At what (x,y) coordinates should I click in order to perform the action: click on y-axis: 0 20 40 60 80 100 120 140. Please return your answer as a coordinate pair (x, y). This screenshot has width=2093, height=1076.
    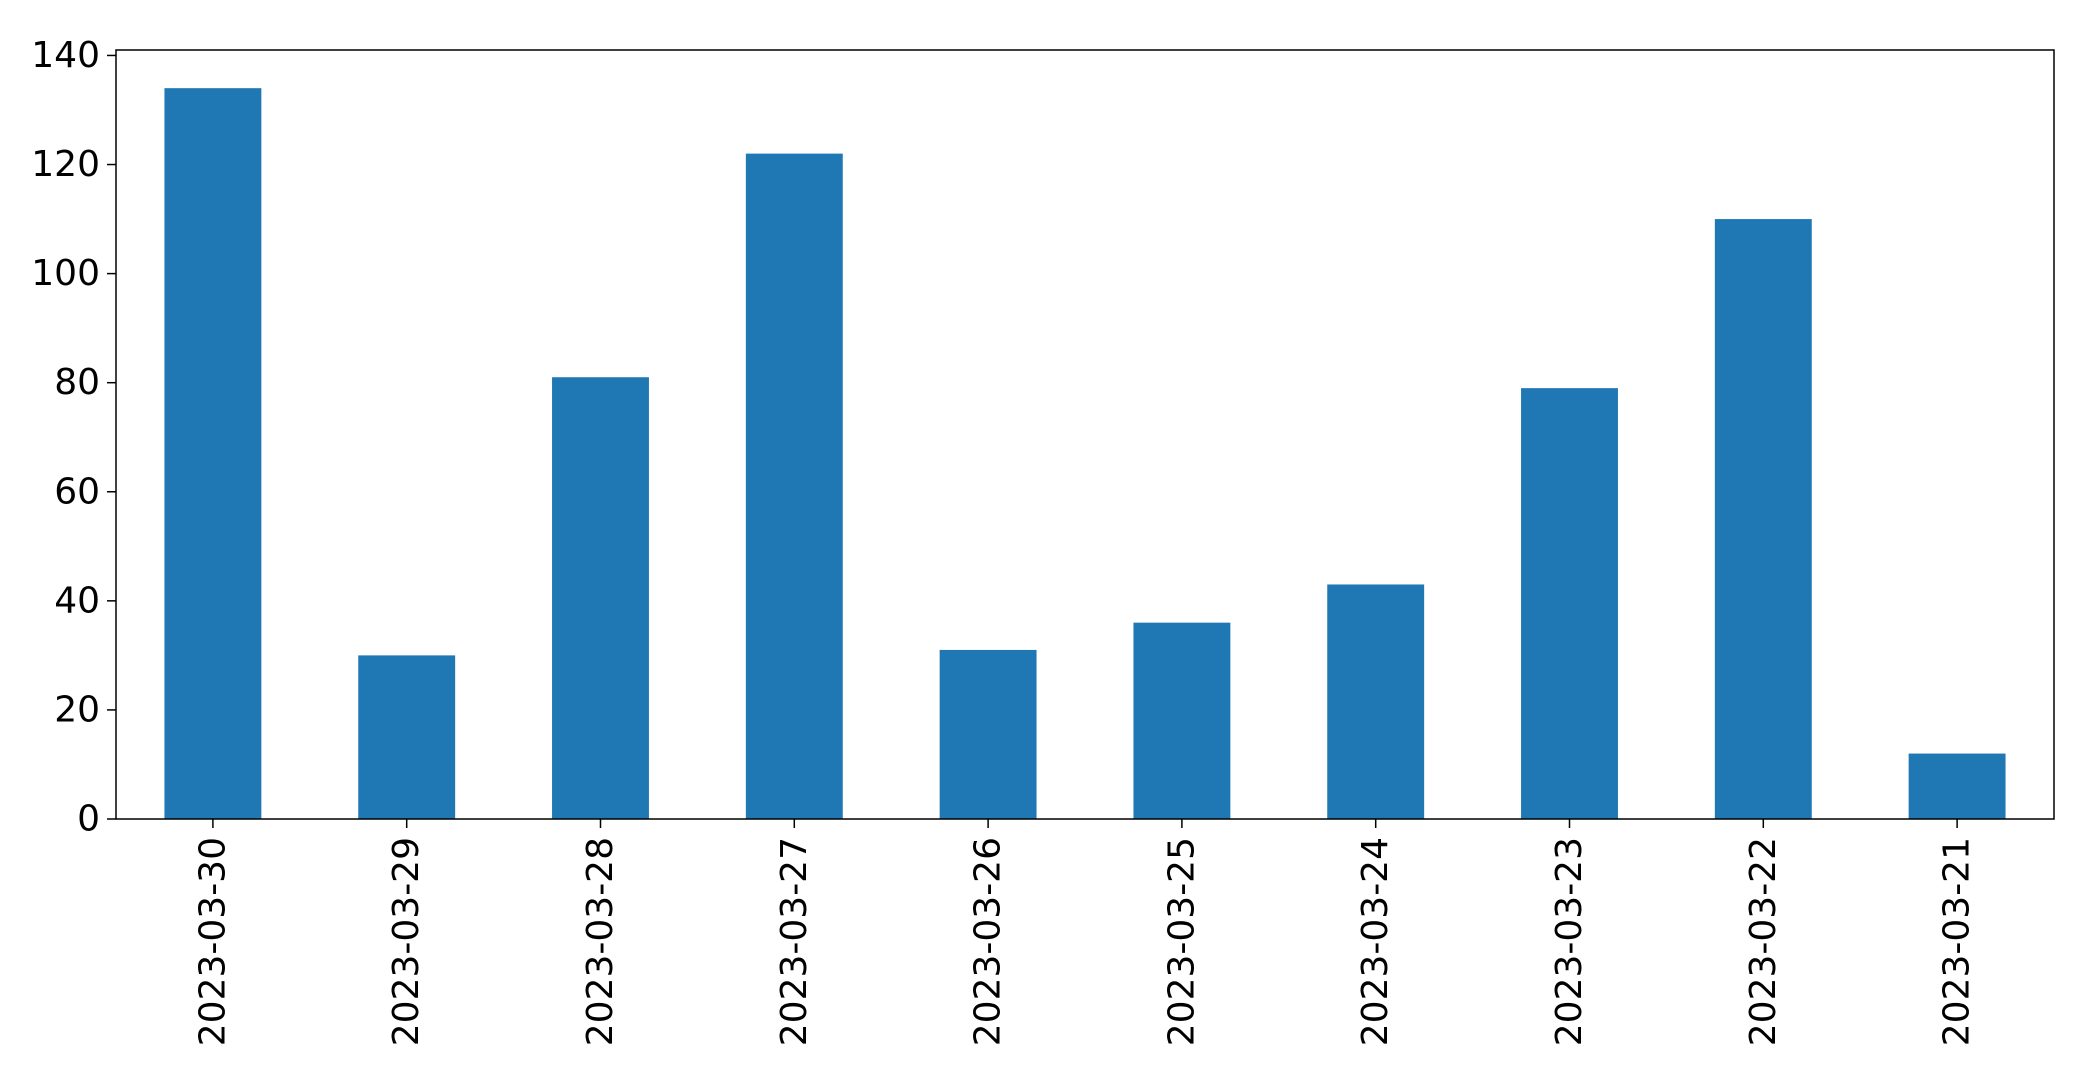
    Looking at the image, I should click on (73, 437).